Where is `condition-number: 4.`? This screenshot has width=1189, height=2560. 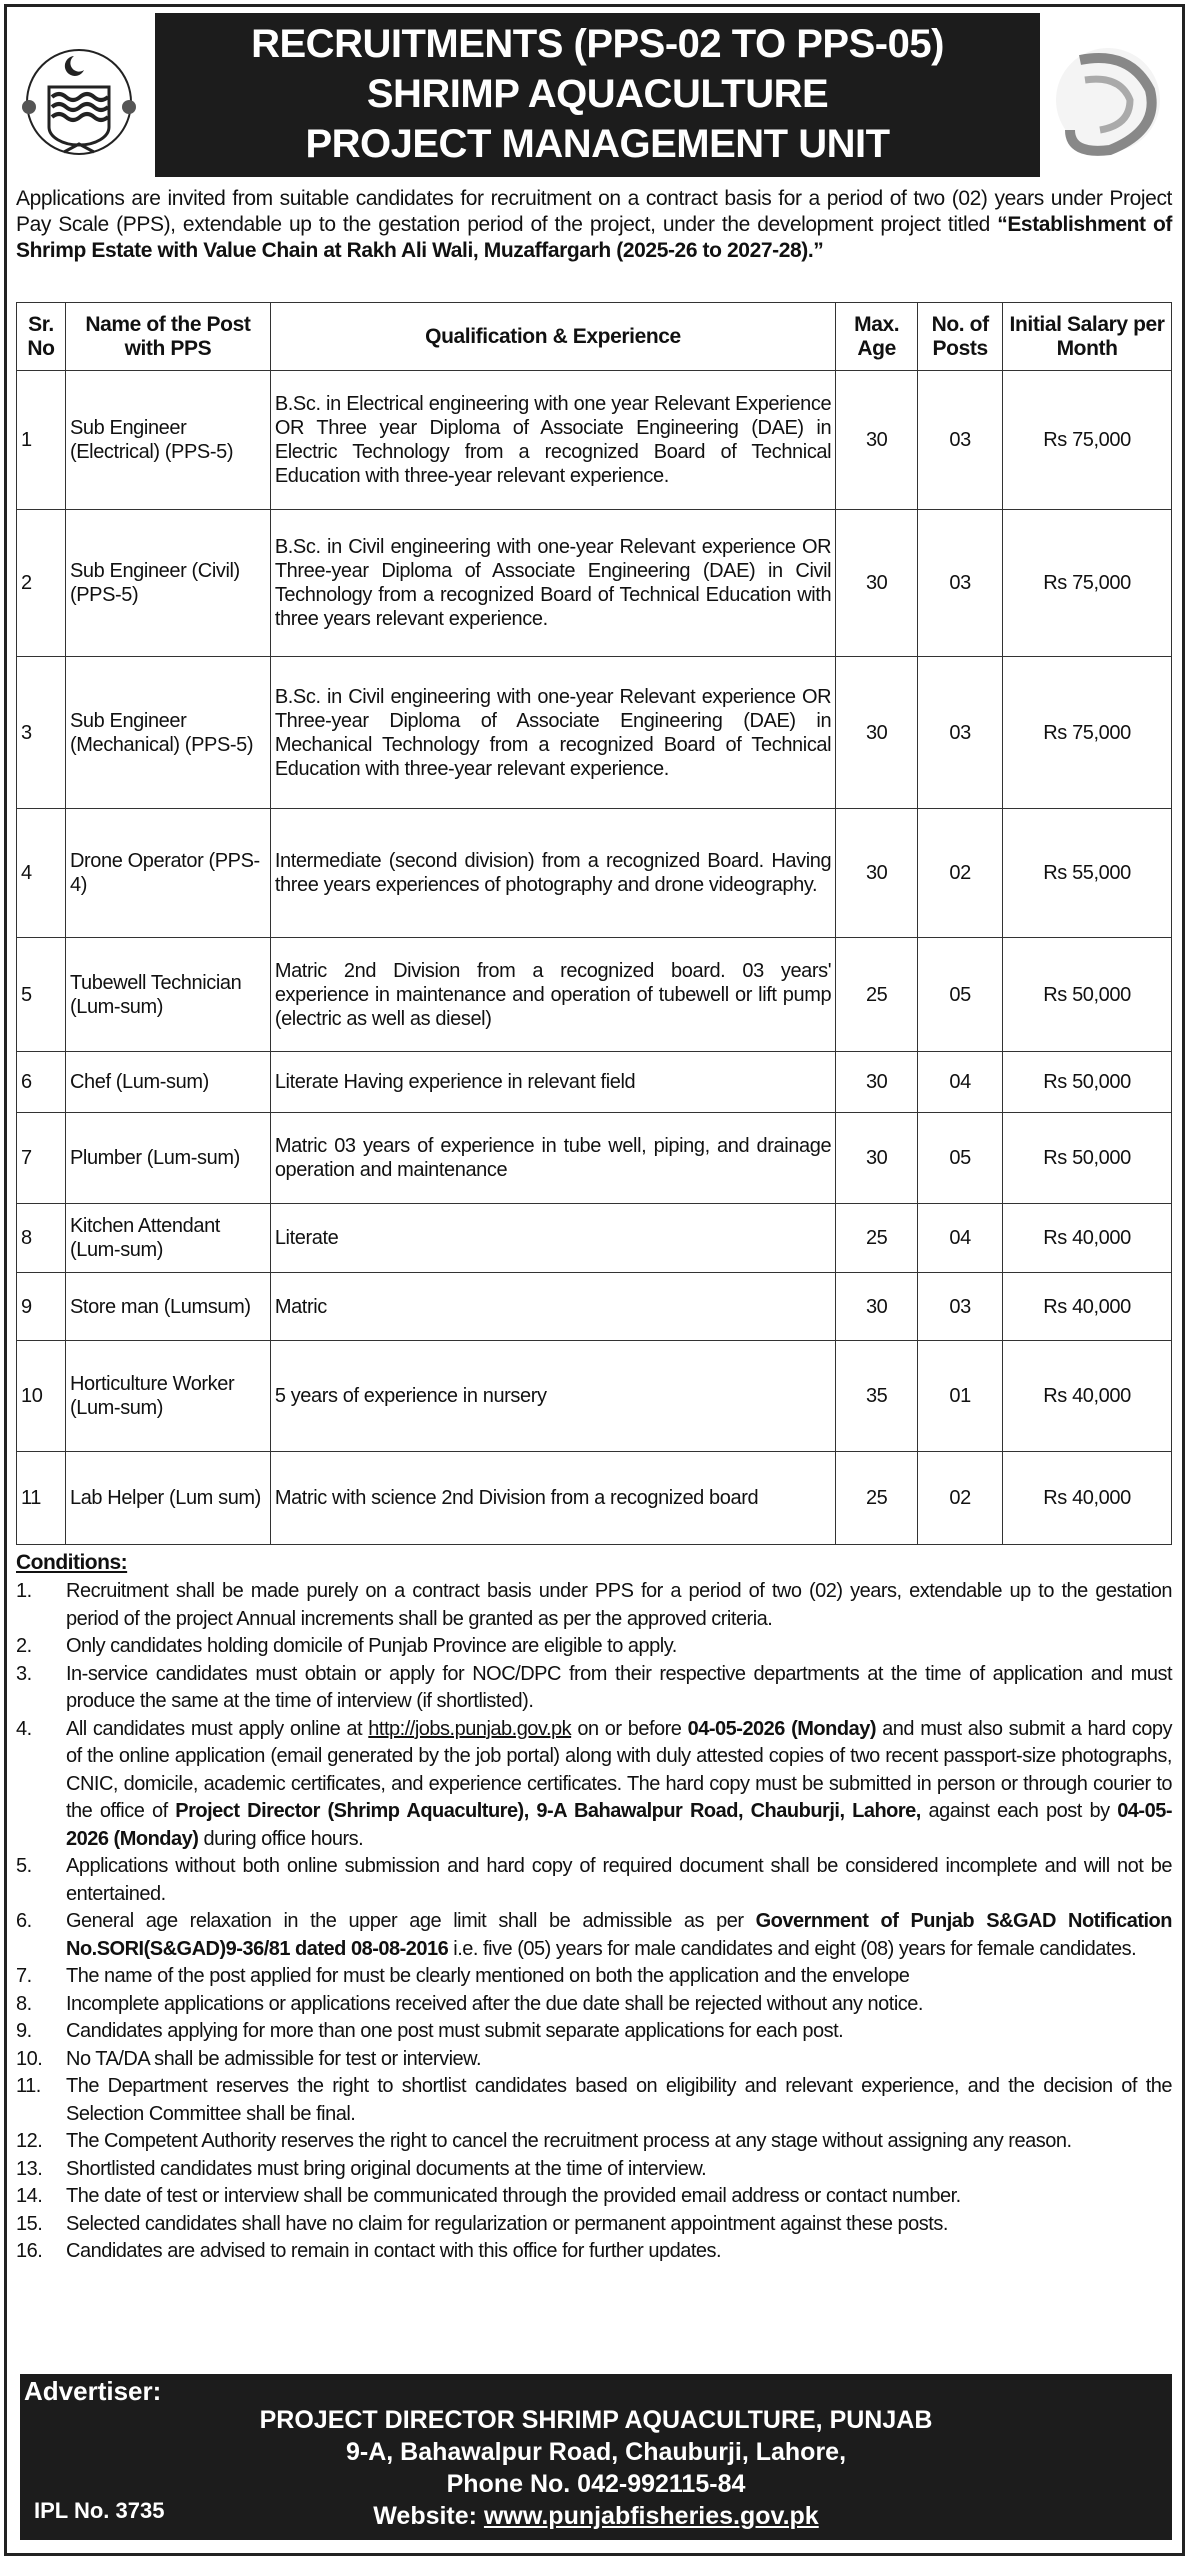
condition-number: 4. is located at coordinates (24, 1728).